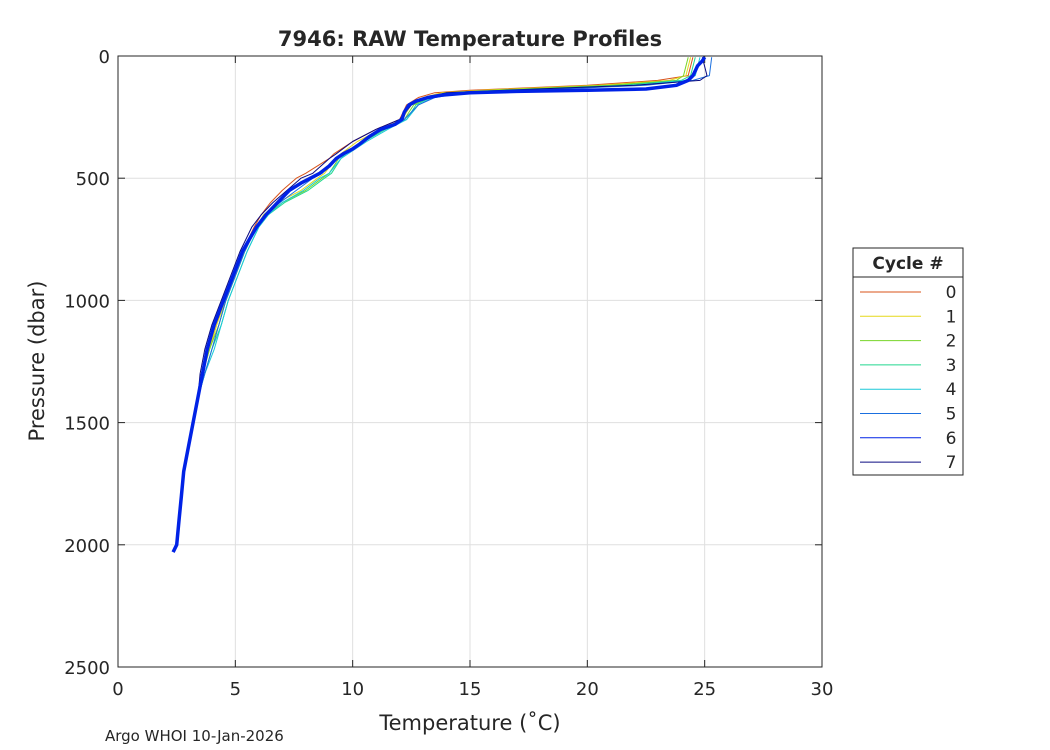  I want to click on y-axis-label: Pressure (dbar), so click(37, 361).